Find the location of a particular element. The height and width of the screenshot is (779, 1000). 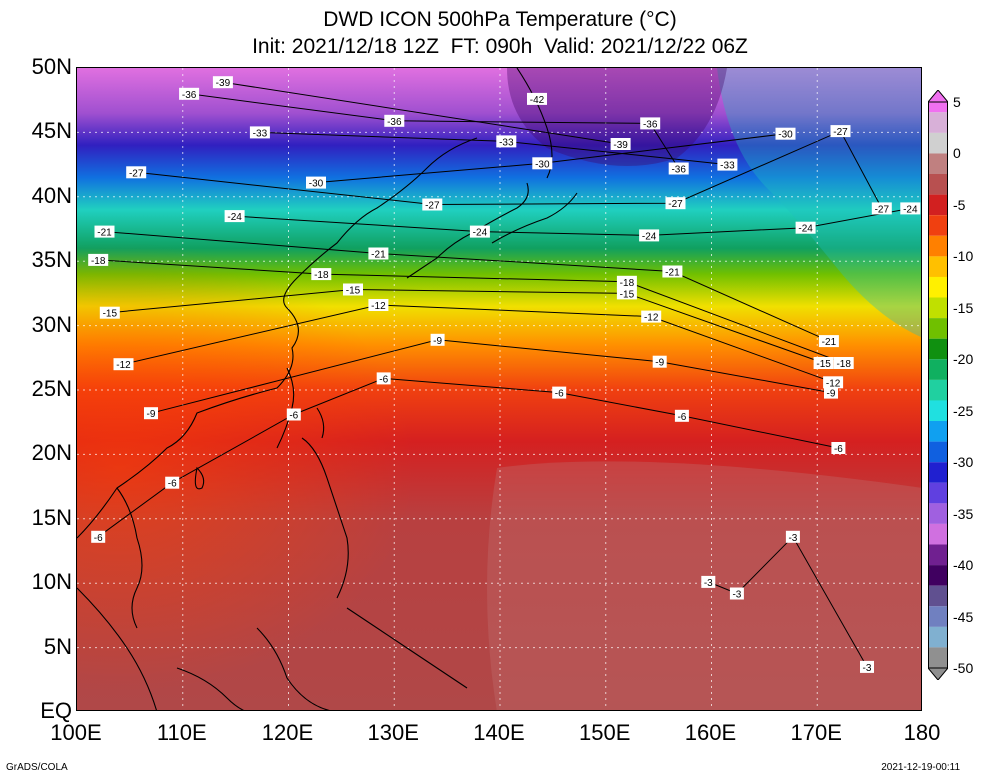

cold-bulge-east is located at coordinates (819, 203).